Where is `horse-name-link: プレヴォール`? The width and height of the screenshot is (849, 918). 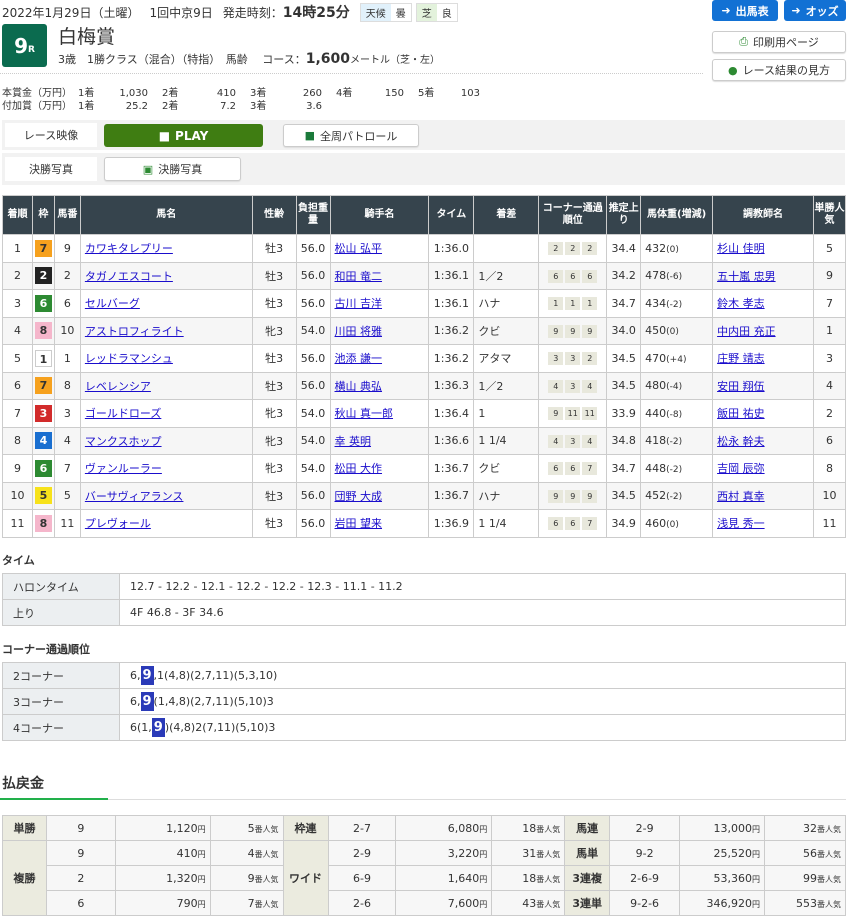 horse-name-link: プレヴォール is located at coordinates (117, 524).